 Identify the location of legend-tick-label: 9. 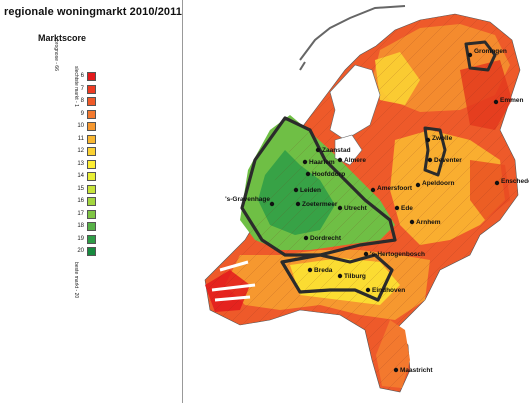
(82, 113).